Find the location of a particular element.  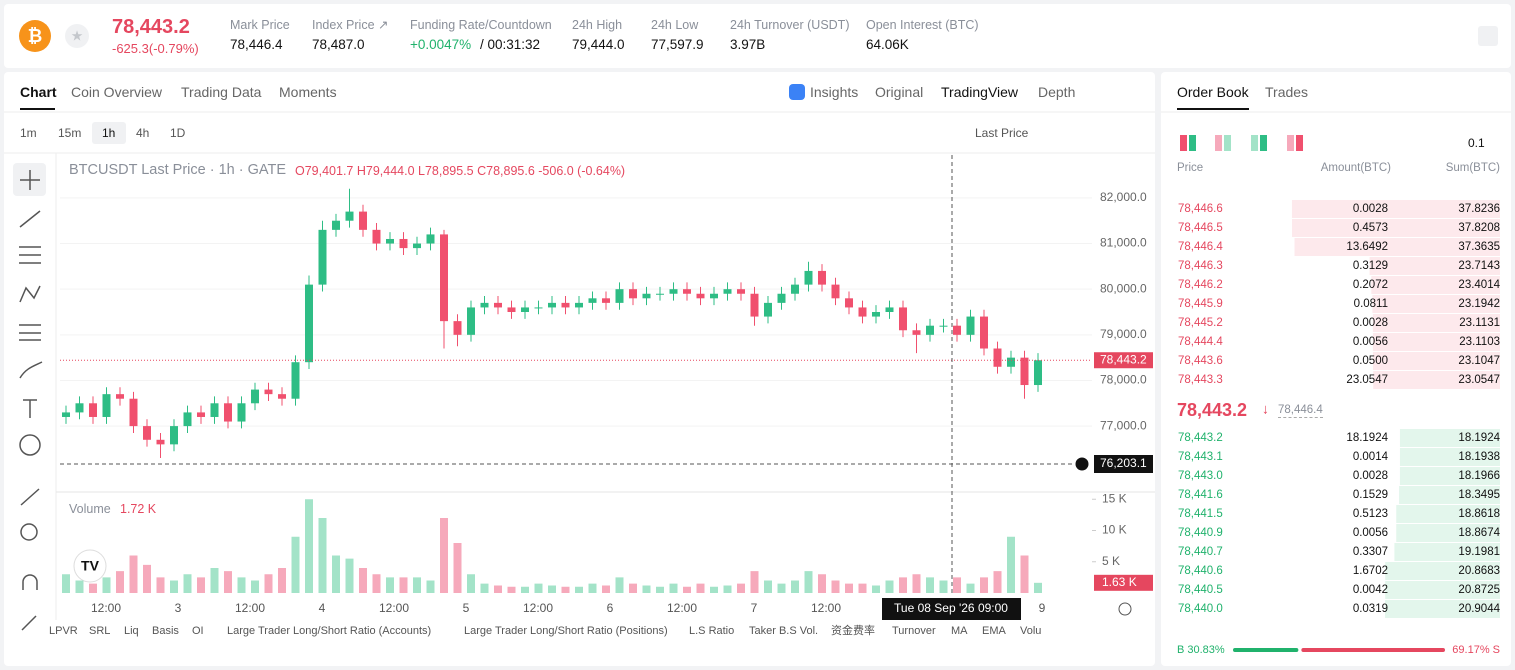

indicator-tab: Taker B.S Vol. is located at coordinates (784, 631).